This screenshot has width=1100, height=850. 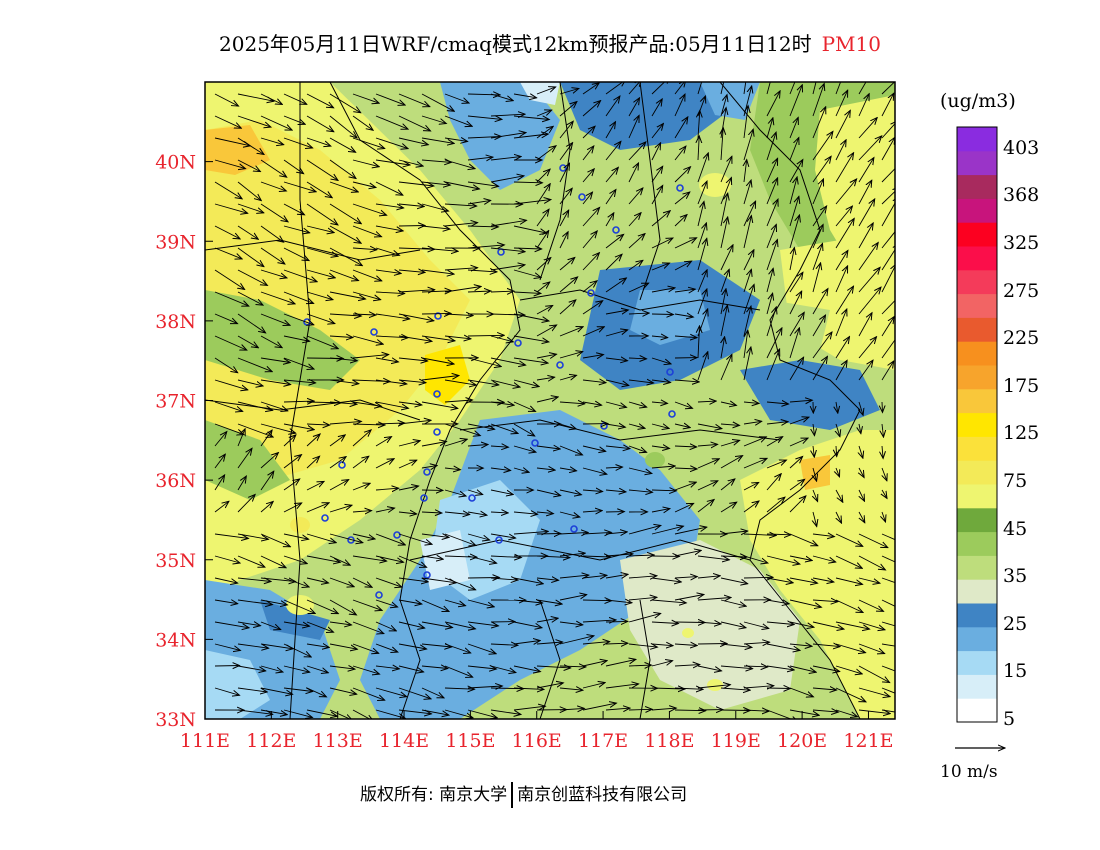 I want to click on colorbar-label: 15, so click(x=1015, y=671).